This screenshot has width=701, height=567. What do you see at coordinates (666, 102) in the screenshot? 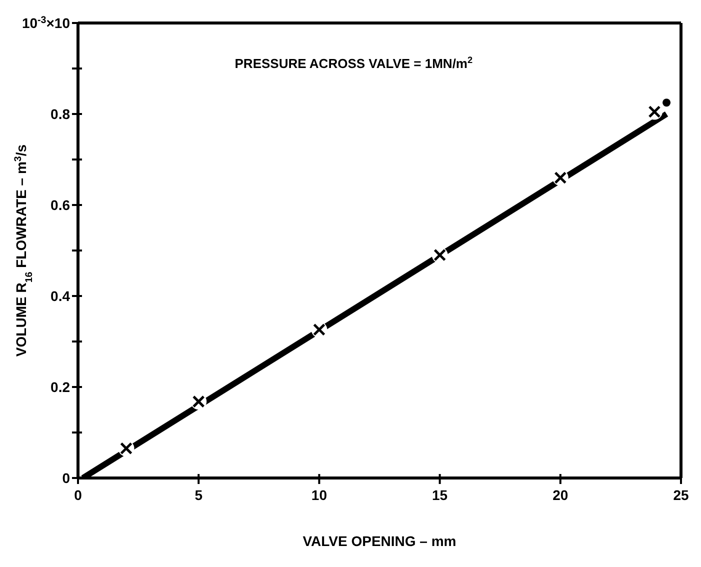
I see `point` at bounding box center [666, 102].